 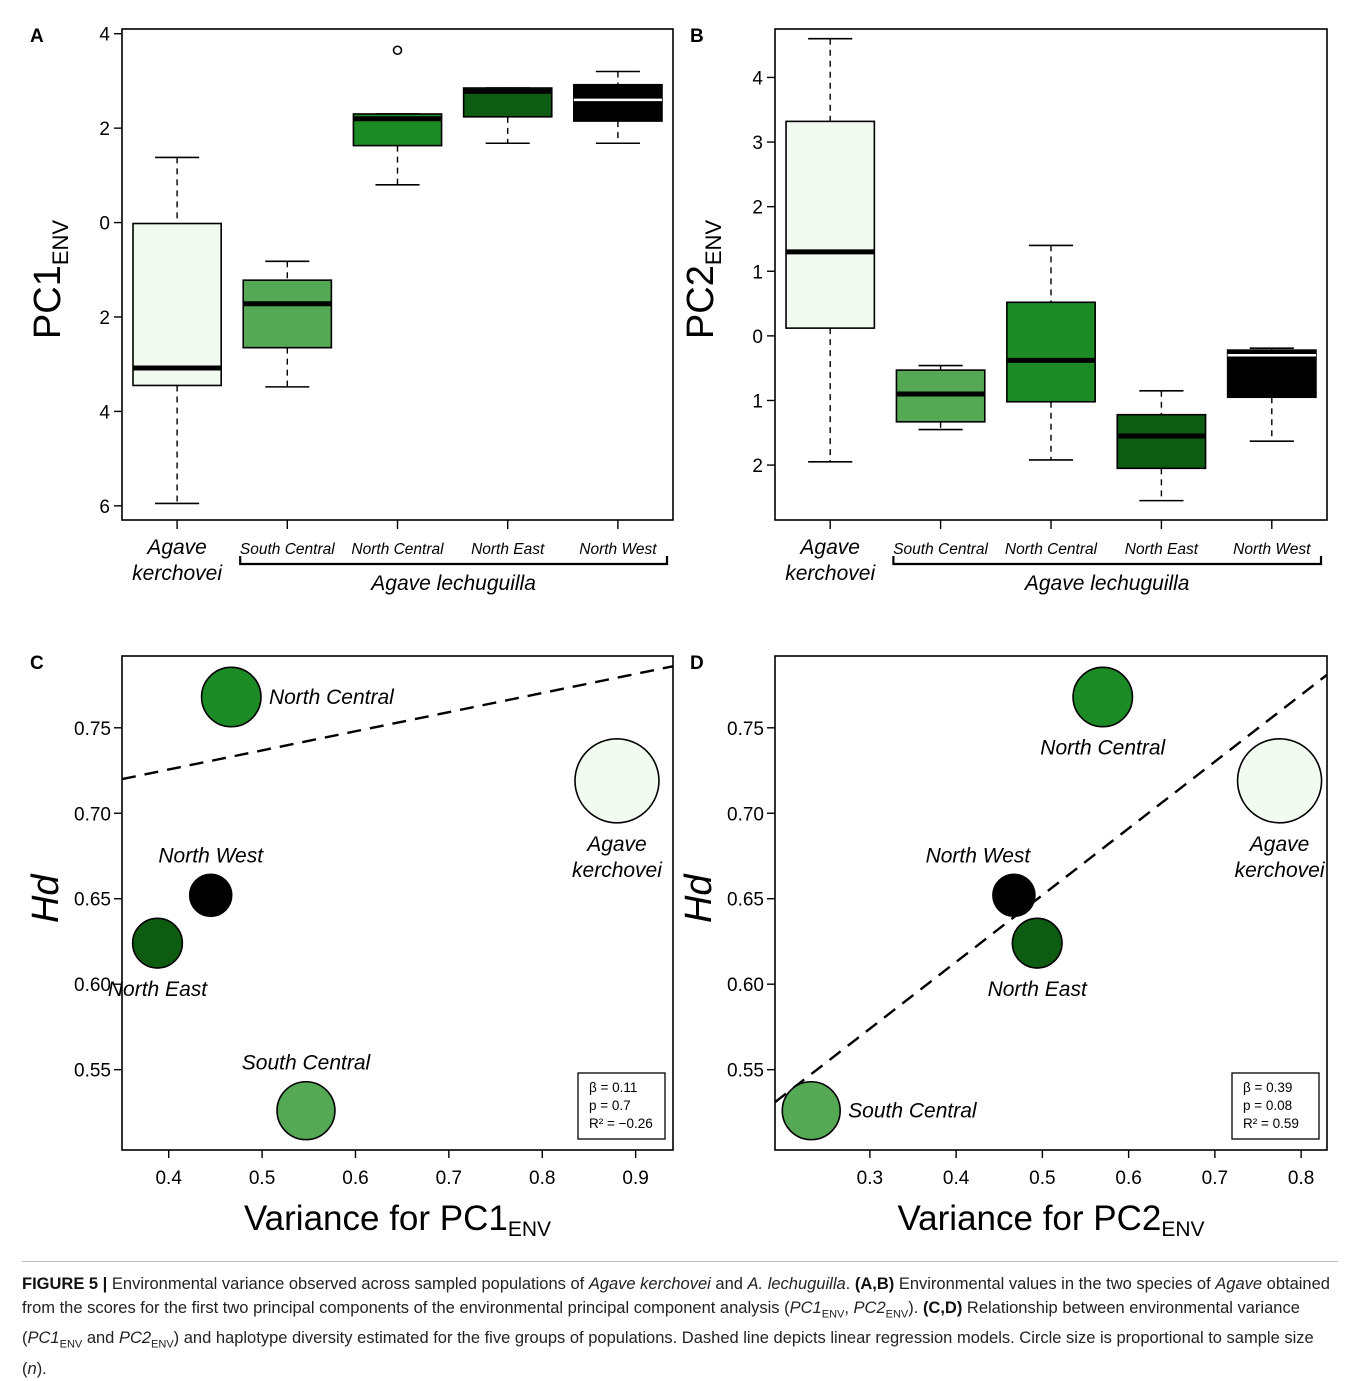 What do you see at coordinates (1301, 1178) in the screenshot?
I see `x-tick-label: 0.8` at bounding box center [1301, 1178].